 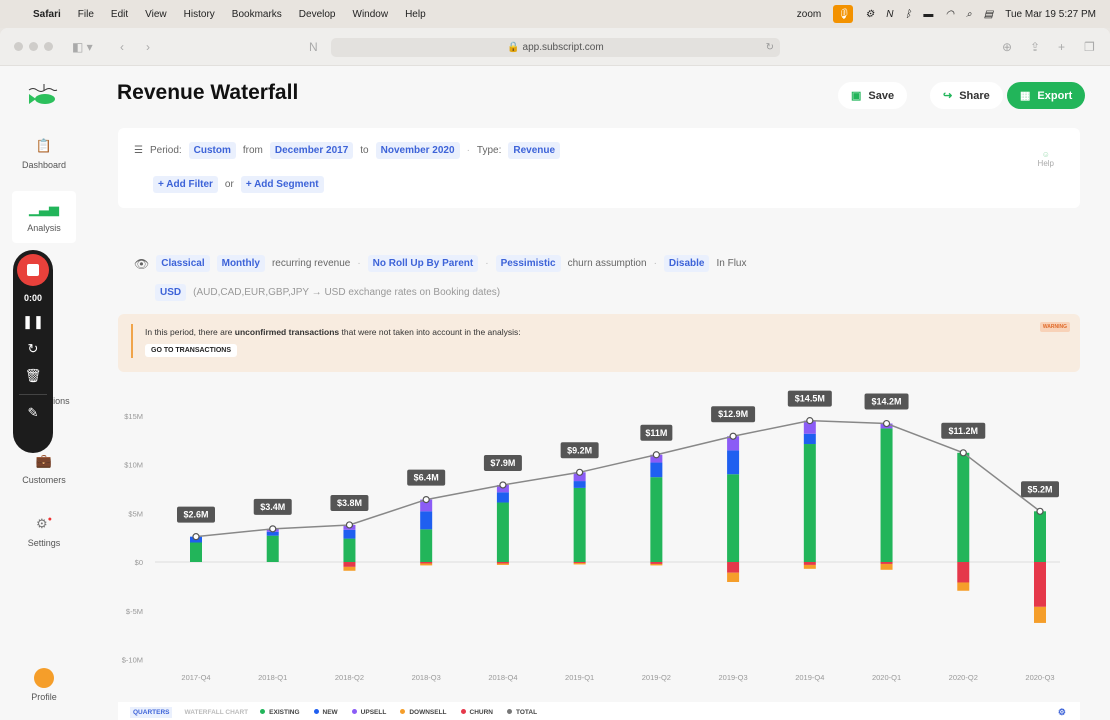 I want to click on type-select: Revenue, so click(x=534, y=150).